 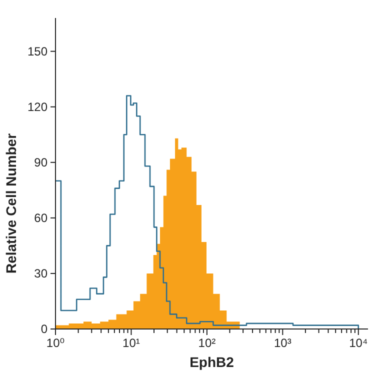 What do you see at coordinates (41, 163) in the screenshot?
I see `y-tick-label: 90` at bounding box center [41, 163].